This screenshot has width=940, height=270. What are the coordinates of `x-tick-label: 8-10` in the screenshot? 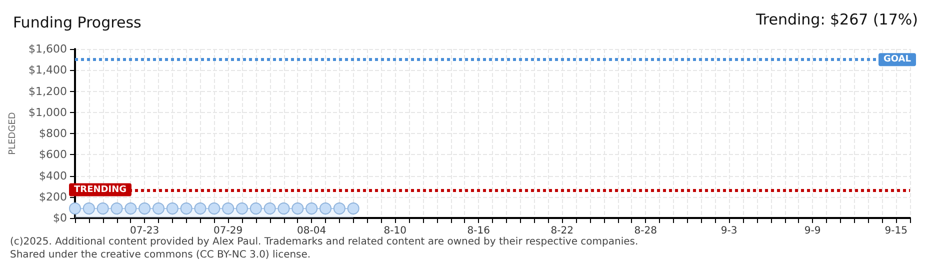 It's located at (395, 231).